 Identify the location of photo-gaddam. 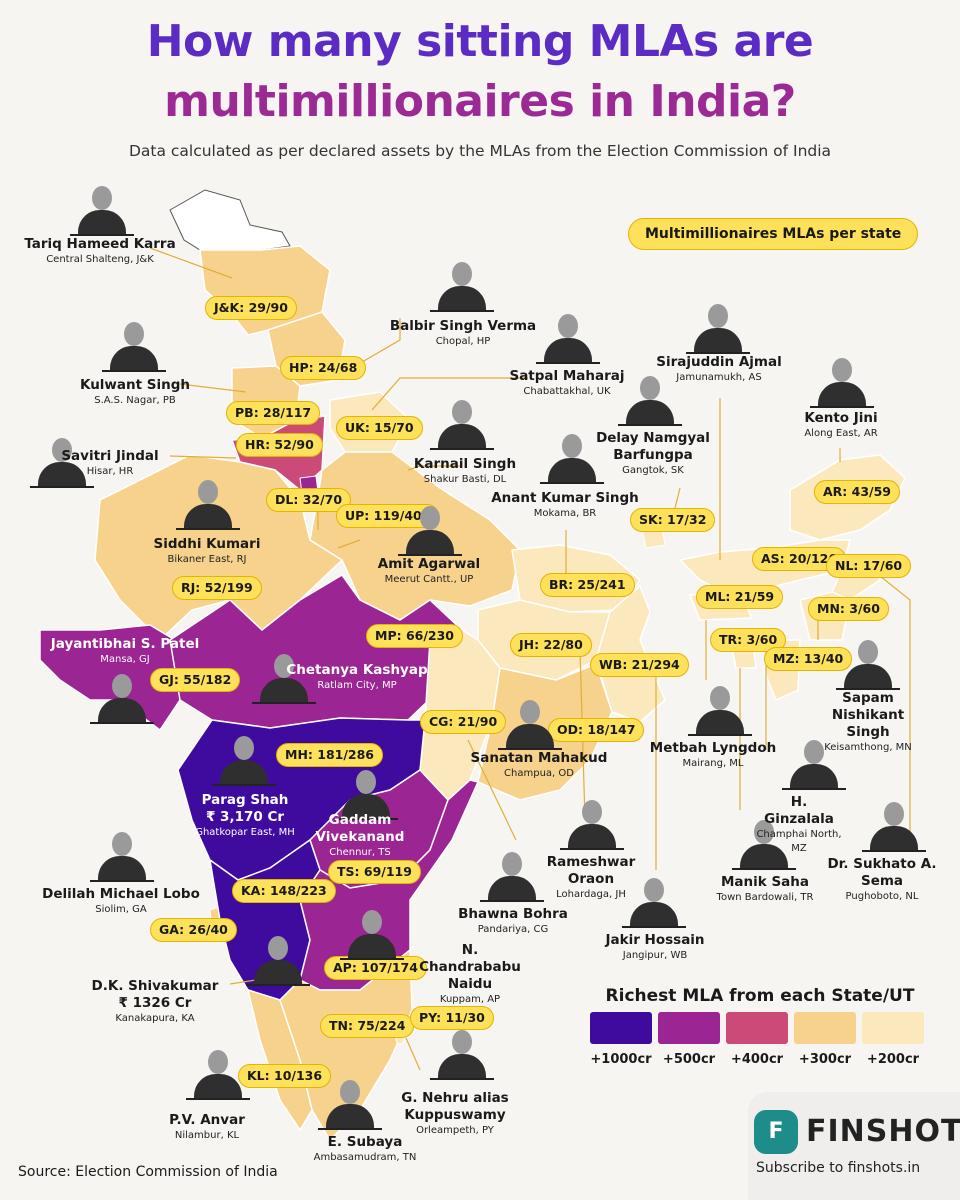
(366, 792).